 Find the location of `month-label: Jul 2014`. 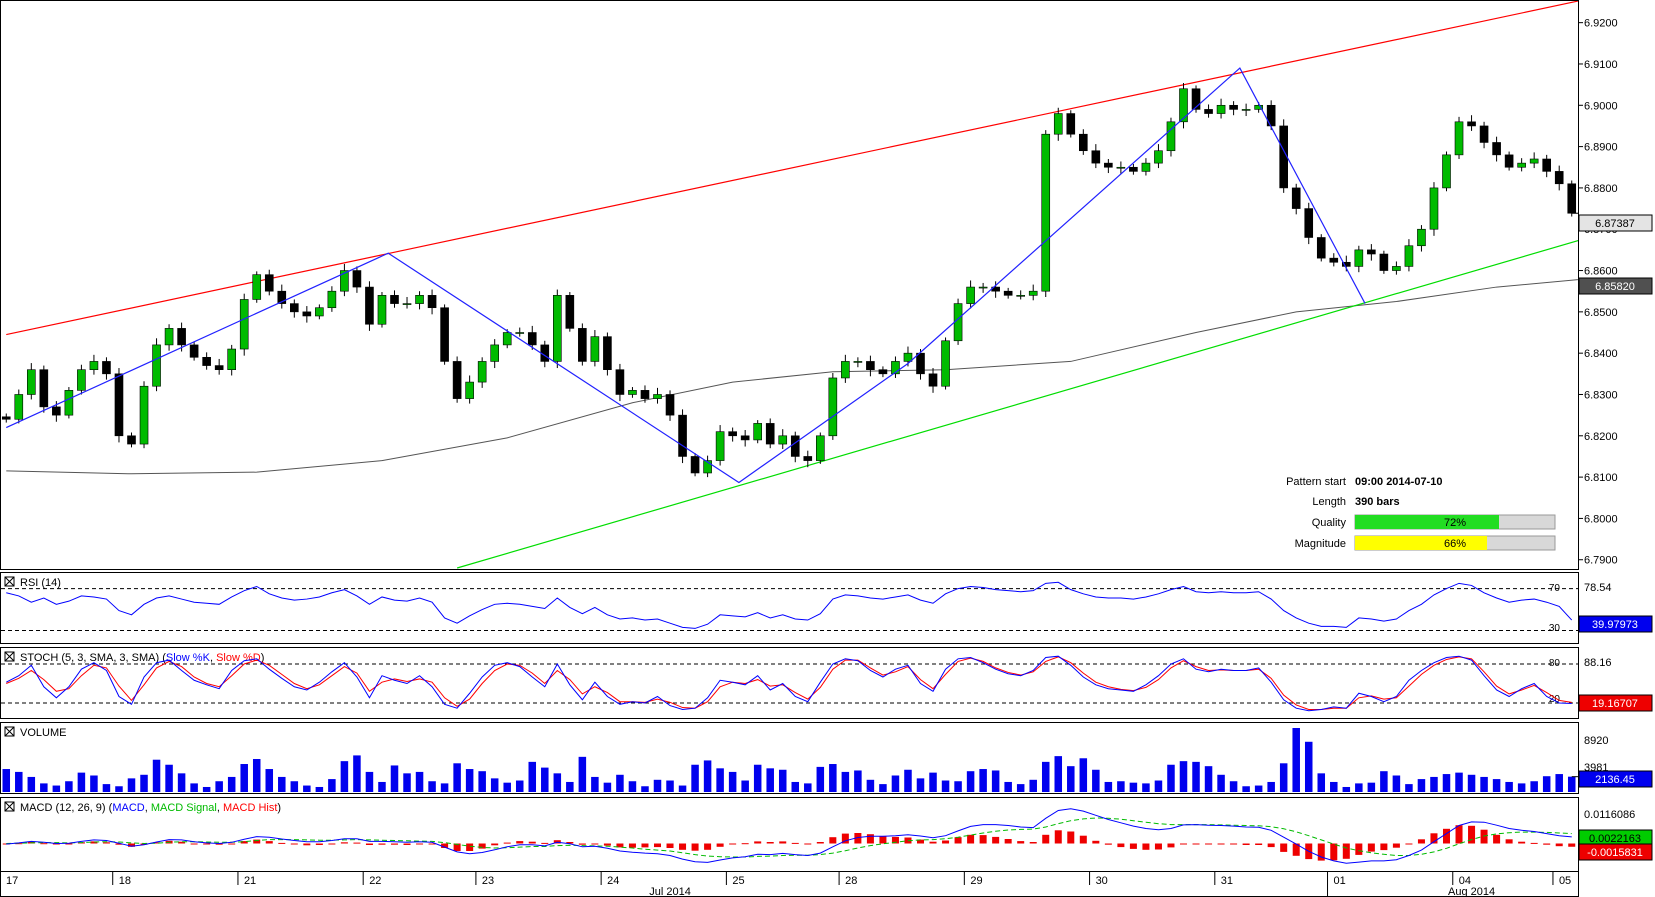

month-label: Jul 2014 is located at coordinates (670, 891).